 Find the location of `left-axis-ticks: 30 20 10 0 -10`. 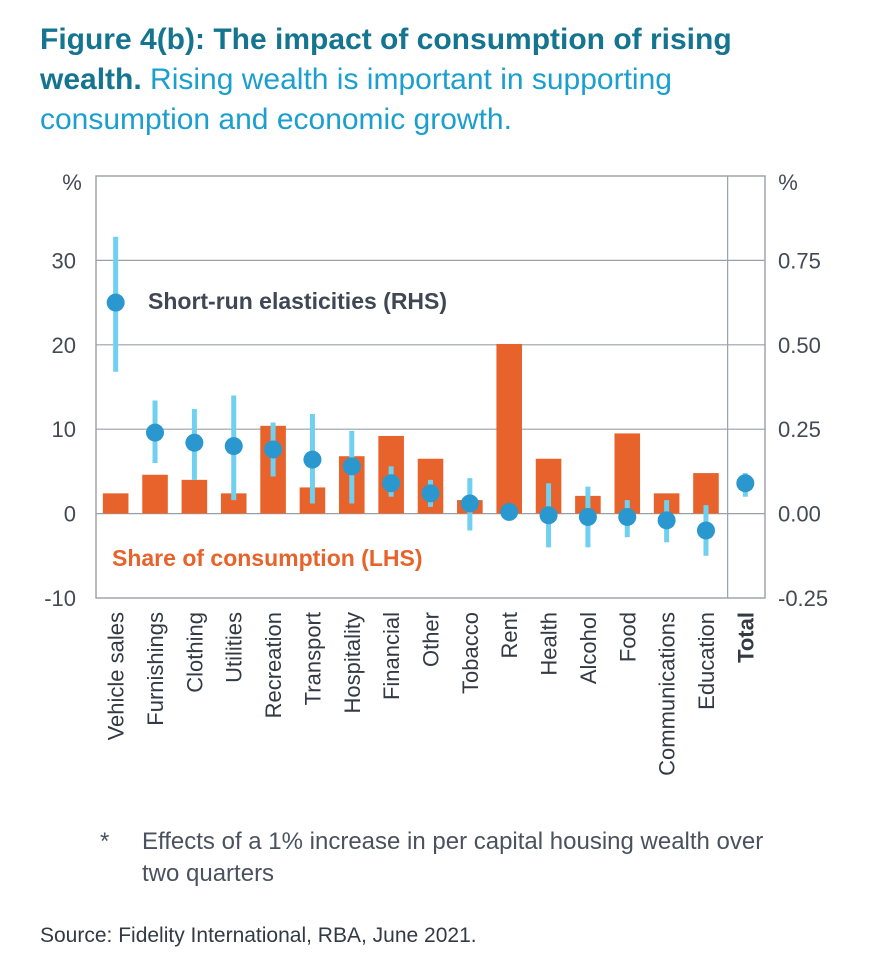

left-axis-ticks: 30 20 10 0 -10 is located at coordinates (60, 429).